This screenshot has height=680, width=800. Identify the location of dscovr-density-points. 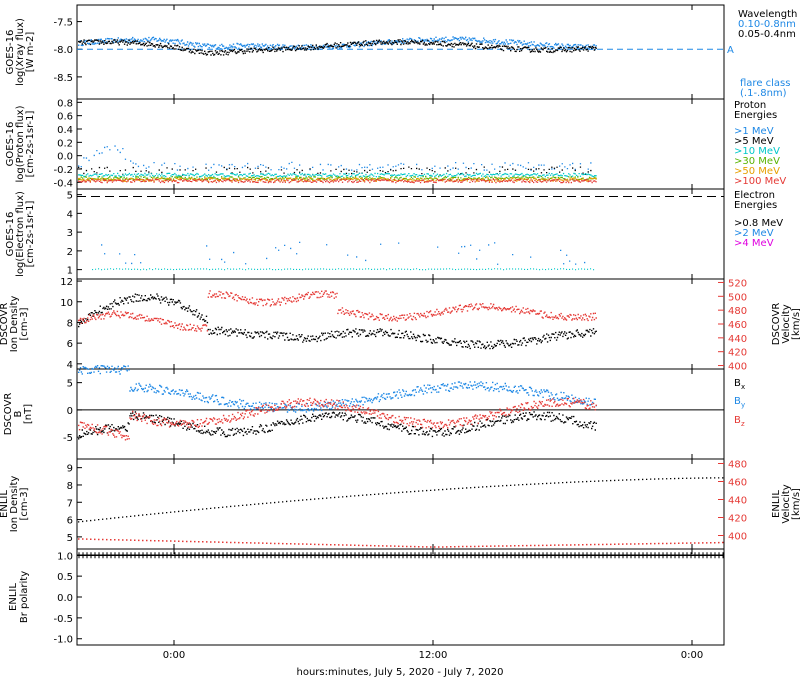
(337, 321).